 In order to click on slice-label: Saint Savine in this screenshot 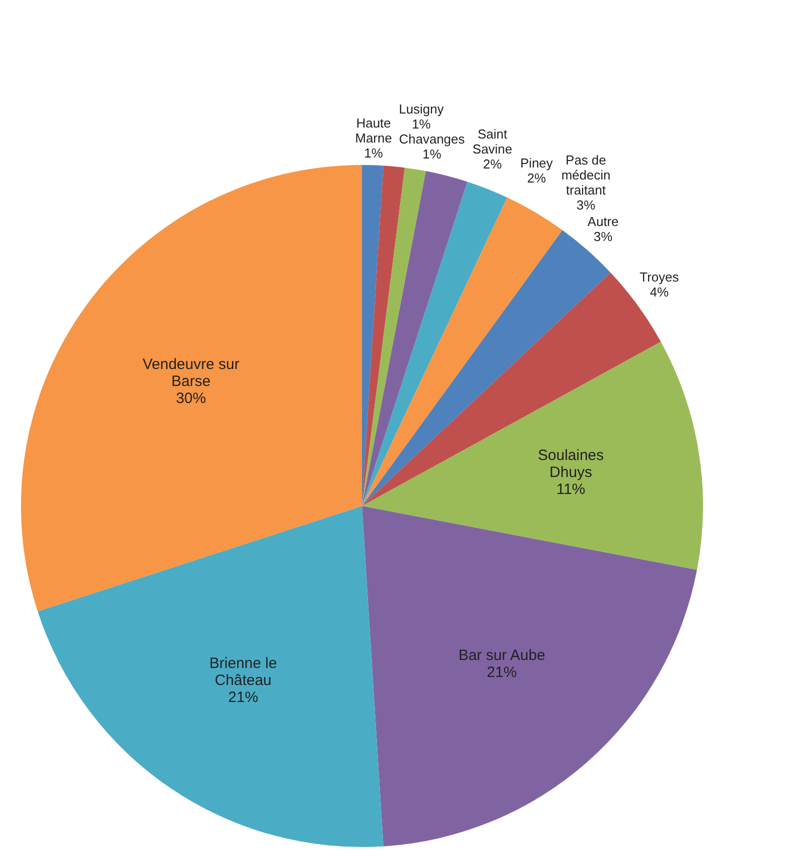, I will do `click(492, 141)`.